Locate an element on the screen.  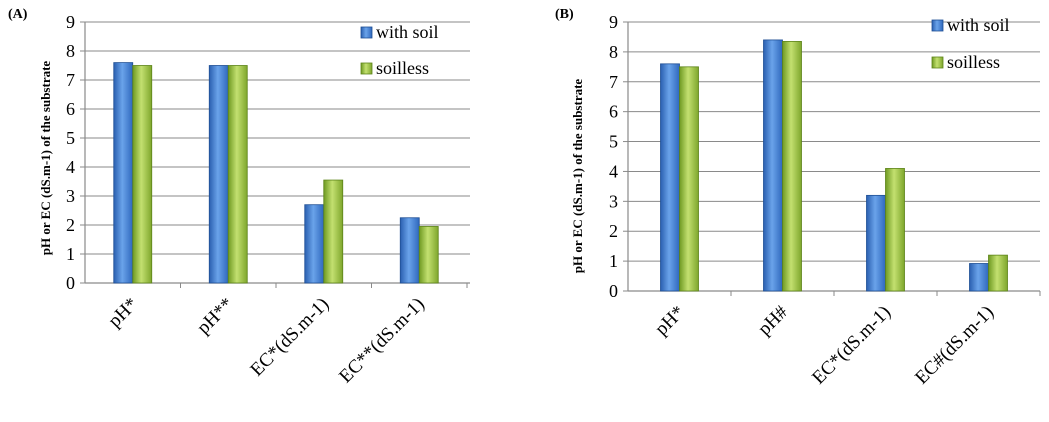
x-tick-label: pH** is located at coordinates (215, 316).